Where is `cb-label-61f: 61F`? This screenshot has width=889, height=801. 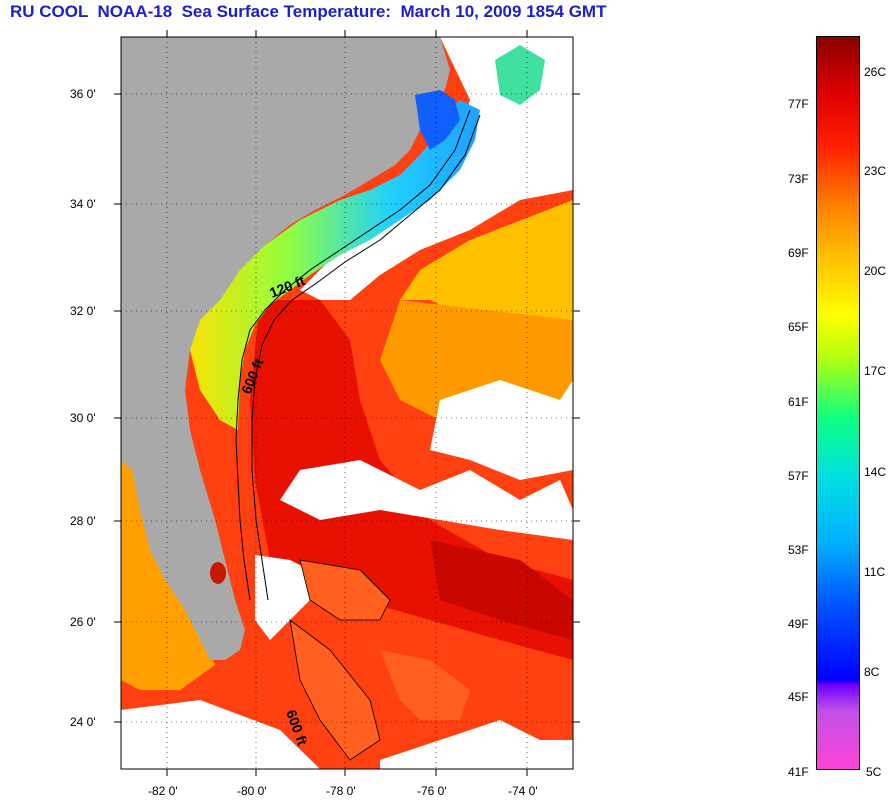 cb-label-61f: 61F is located at coordinates (798, 402).